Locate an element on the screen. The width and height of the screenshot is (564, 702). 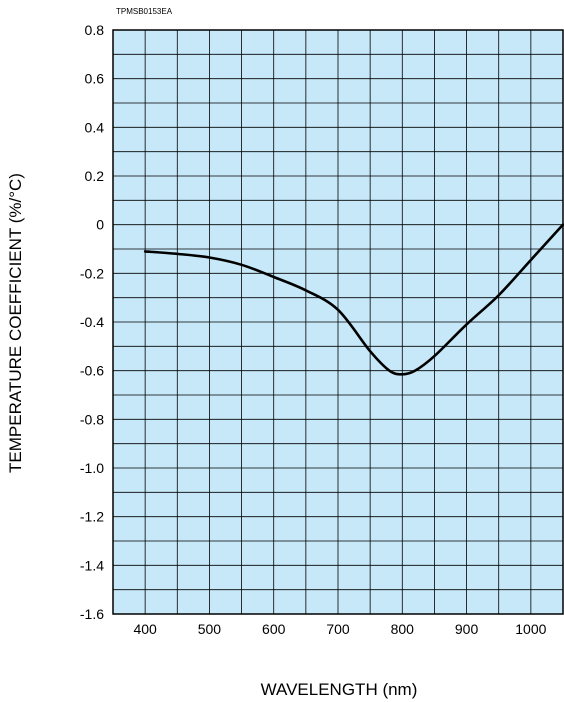
x-tick-label: 700 is located at coordinates (338, 629).